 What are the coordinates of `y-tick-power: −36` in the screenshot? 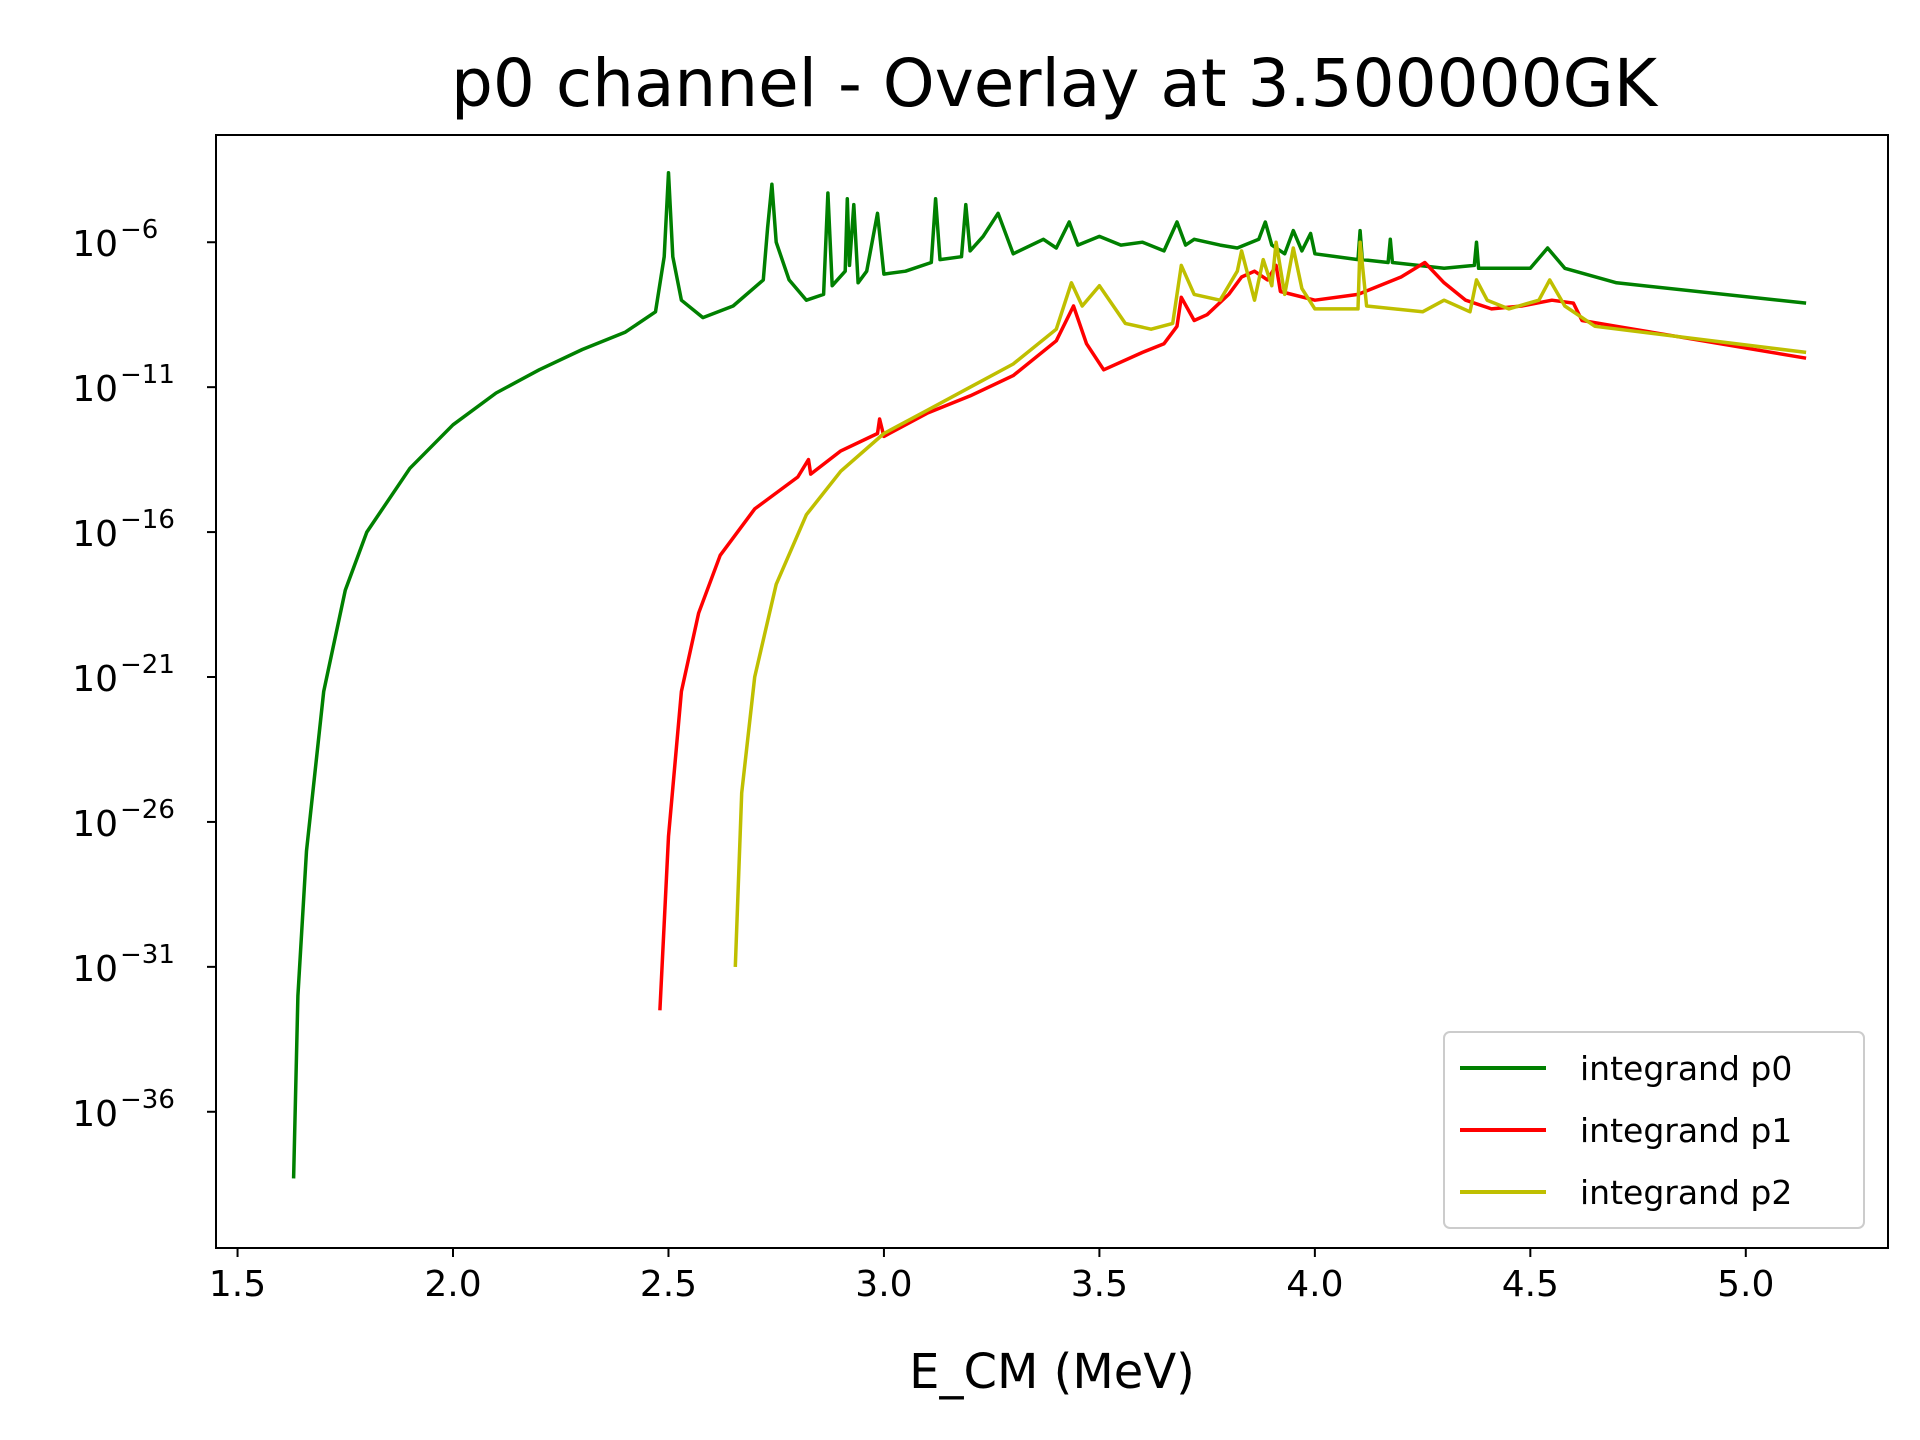 It's located at (147, 1100).